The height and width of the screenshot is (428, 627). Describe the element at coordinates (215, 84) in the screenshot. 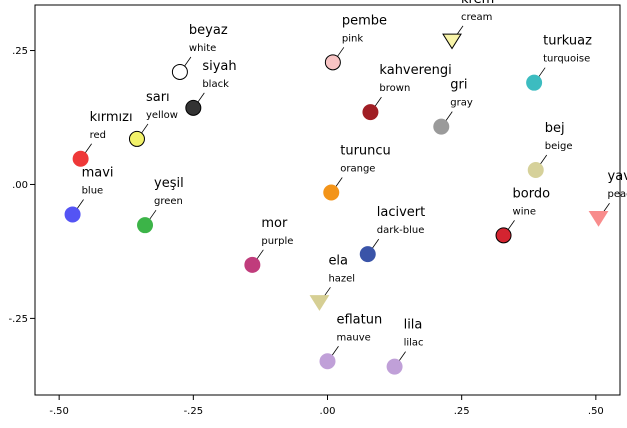

I see `gloss-label: black` at that location.